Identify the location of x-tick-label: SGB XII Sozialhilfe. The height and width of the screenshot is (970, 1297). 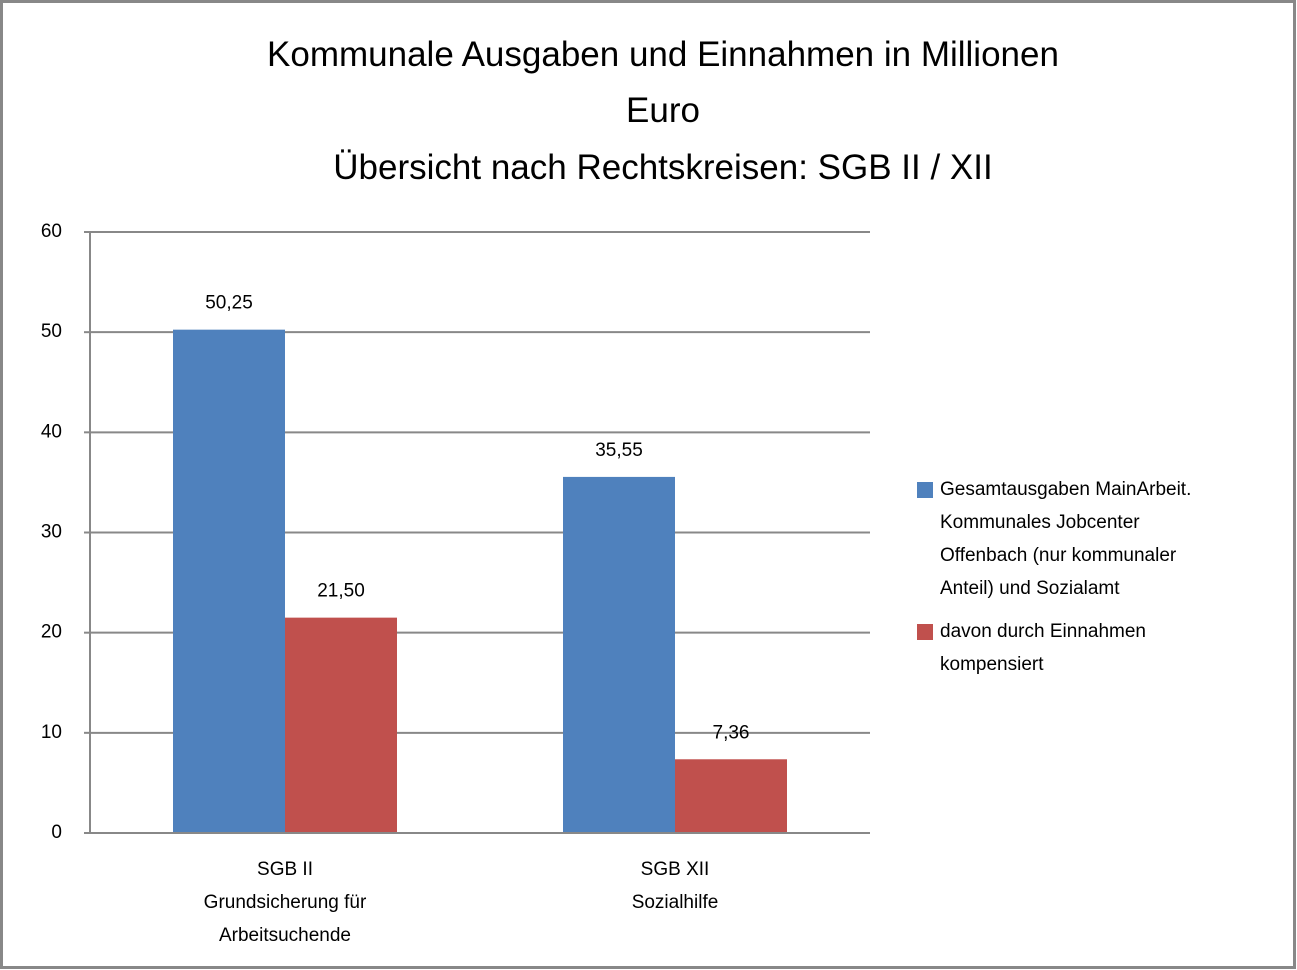
(675, 886).